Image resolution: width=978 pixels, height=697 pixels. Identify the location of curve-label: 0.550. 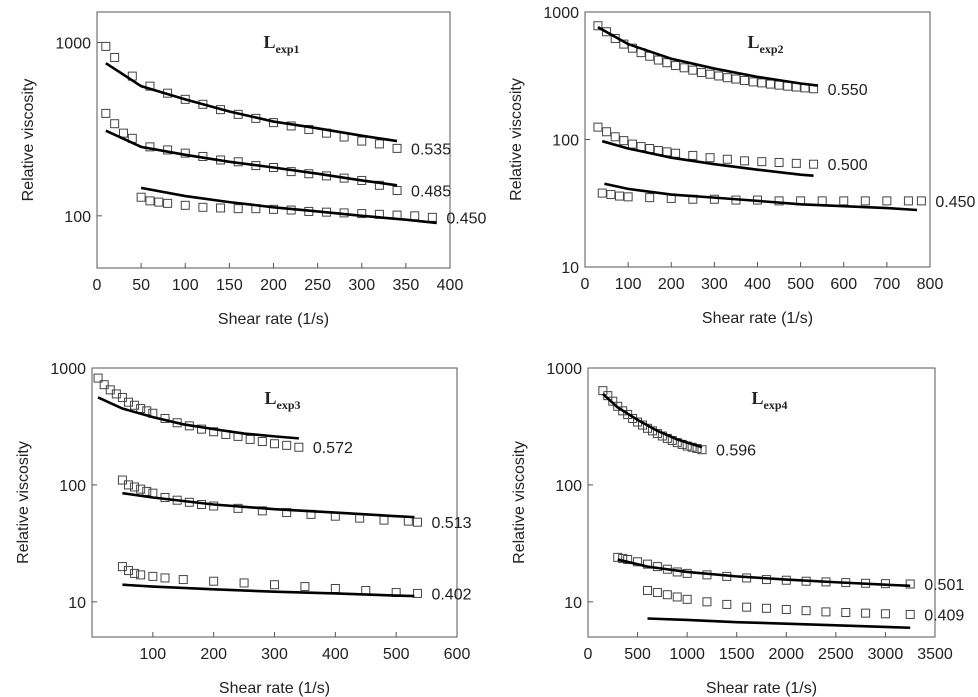
(848, 90).